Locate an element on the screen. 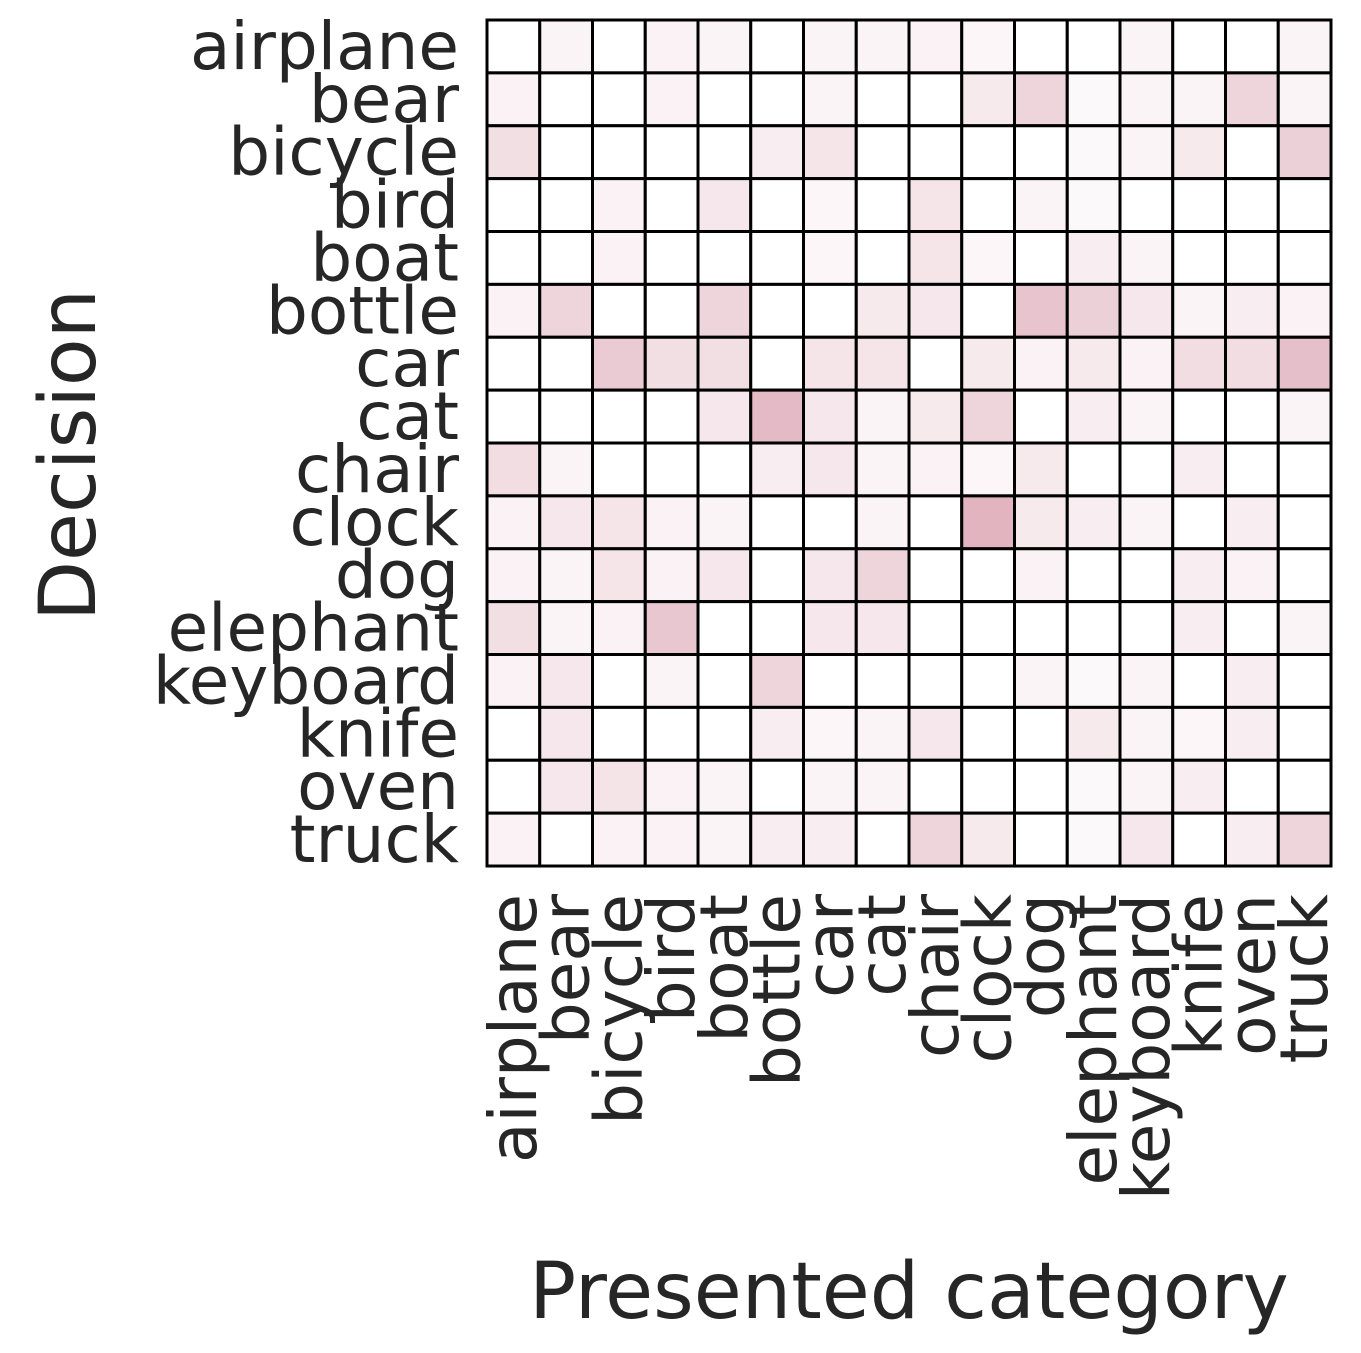 The height and width of the screenshot is (1353, 1361). heatmap-cell-keyboard-car is located at coordinates (830, 681).